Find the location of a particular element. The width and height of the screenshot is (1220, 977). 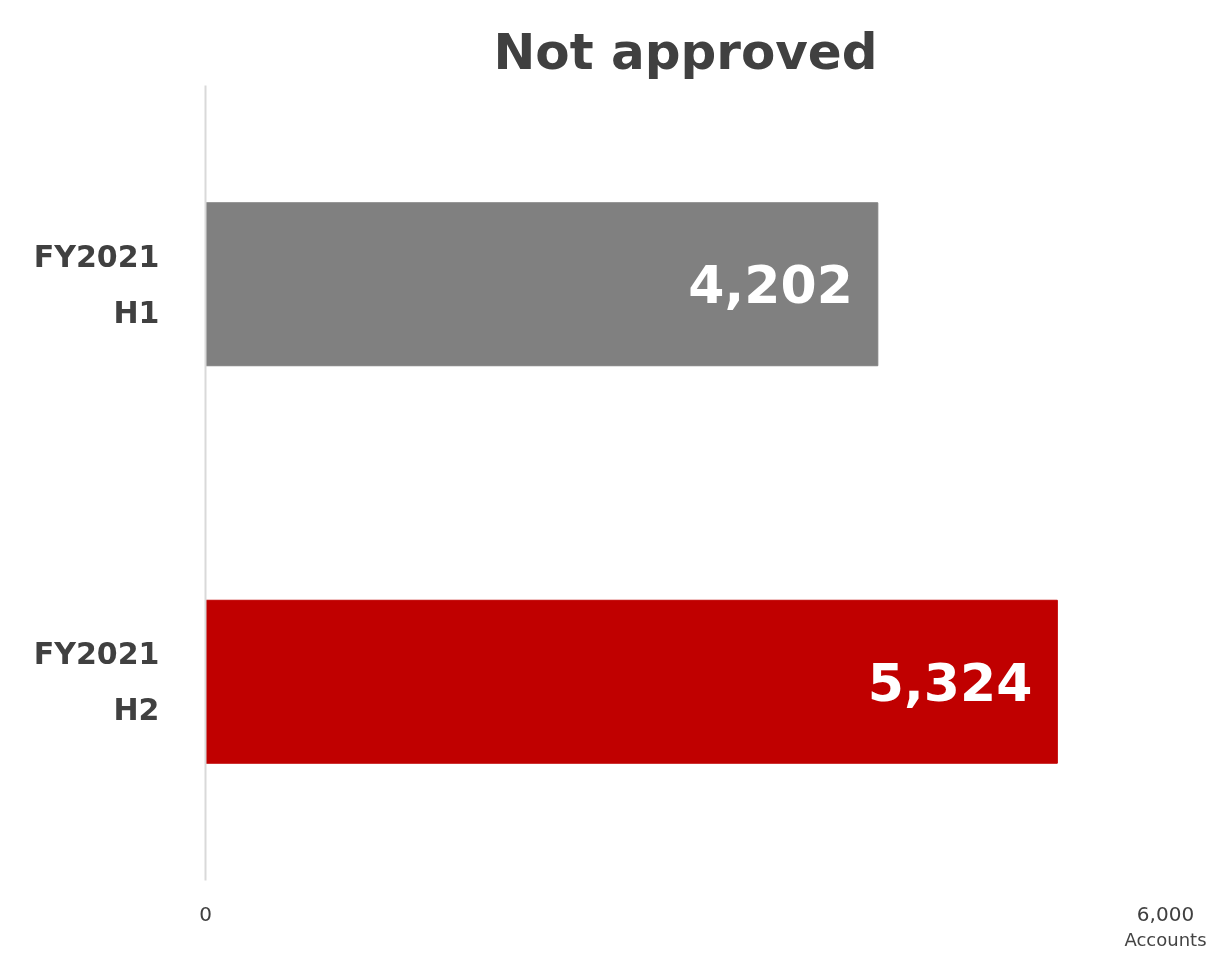

x-tick-label: 6,000 is located at coordinates (1165, 913).